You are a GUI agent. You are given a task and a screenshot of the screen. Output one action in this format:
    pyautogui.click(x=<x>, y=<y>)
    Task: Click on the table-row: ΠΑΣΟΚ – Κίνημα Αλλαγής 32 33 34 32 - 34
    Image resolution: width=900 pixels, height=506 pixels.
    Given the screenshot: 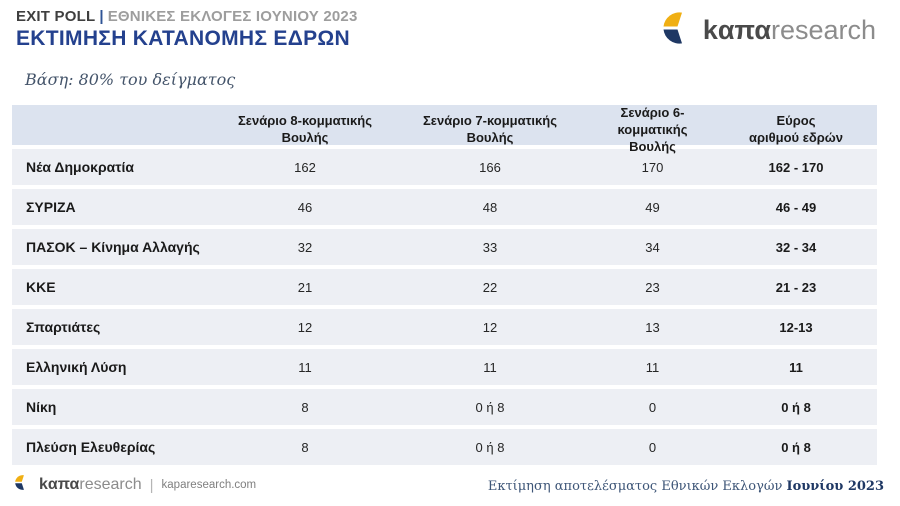 What is the action you would take?
    pyautogui.click(x=444, y=247)
    